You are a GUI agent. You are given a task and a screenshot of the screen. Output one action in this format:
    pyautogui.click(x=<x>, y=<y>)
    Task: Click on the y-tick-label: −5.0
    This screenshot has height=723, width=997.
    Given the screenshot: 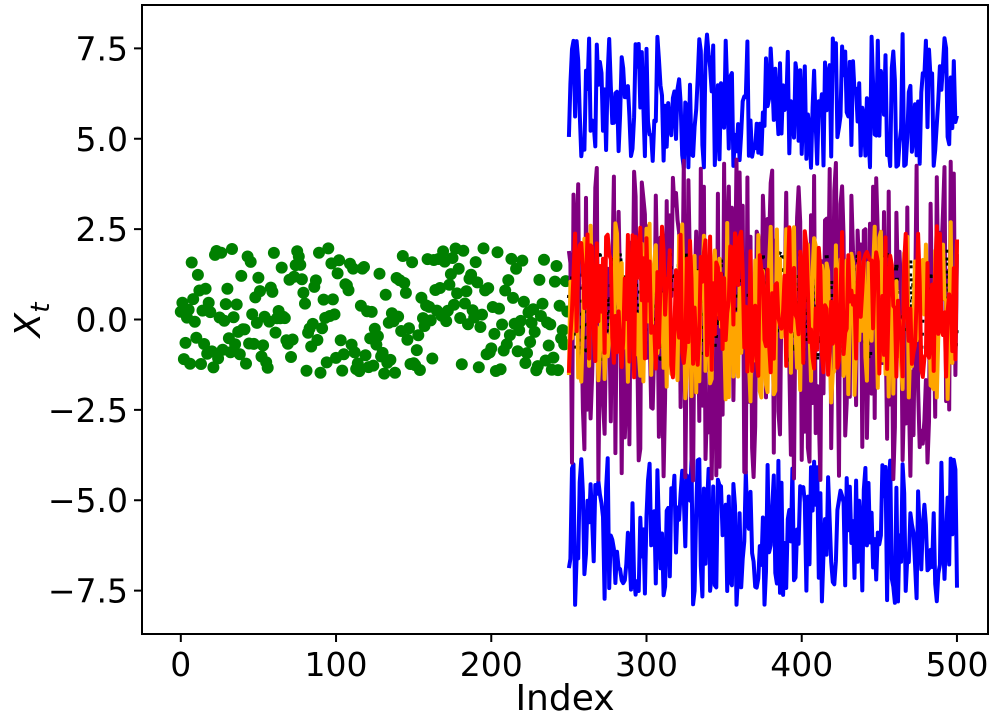 What is the action you would take?
    pyautogui.click(x=88, y=500)
    